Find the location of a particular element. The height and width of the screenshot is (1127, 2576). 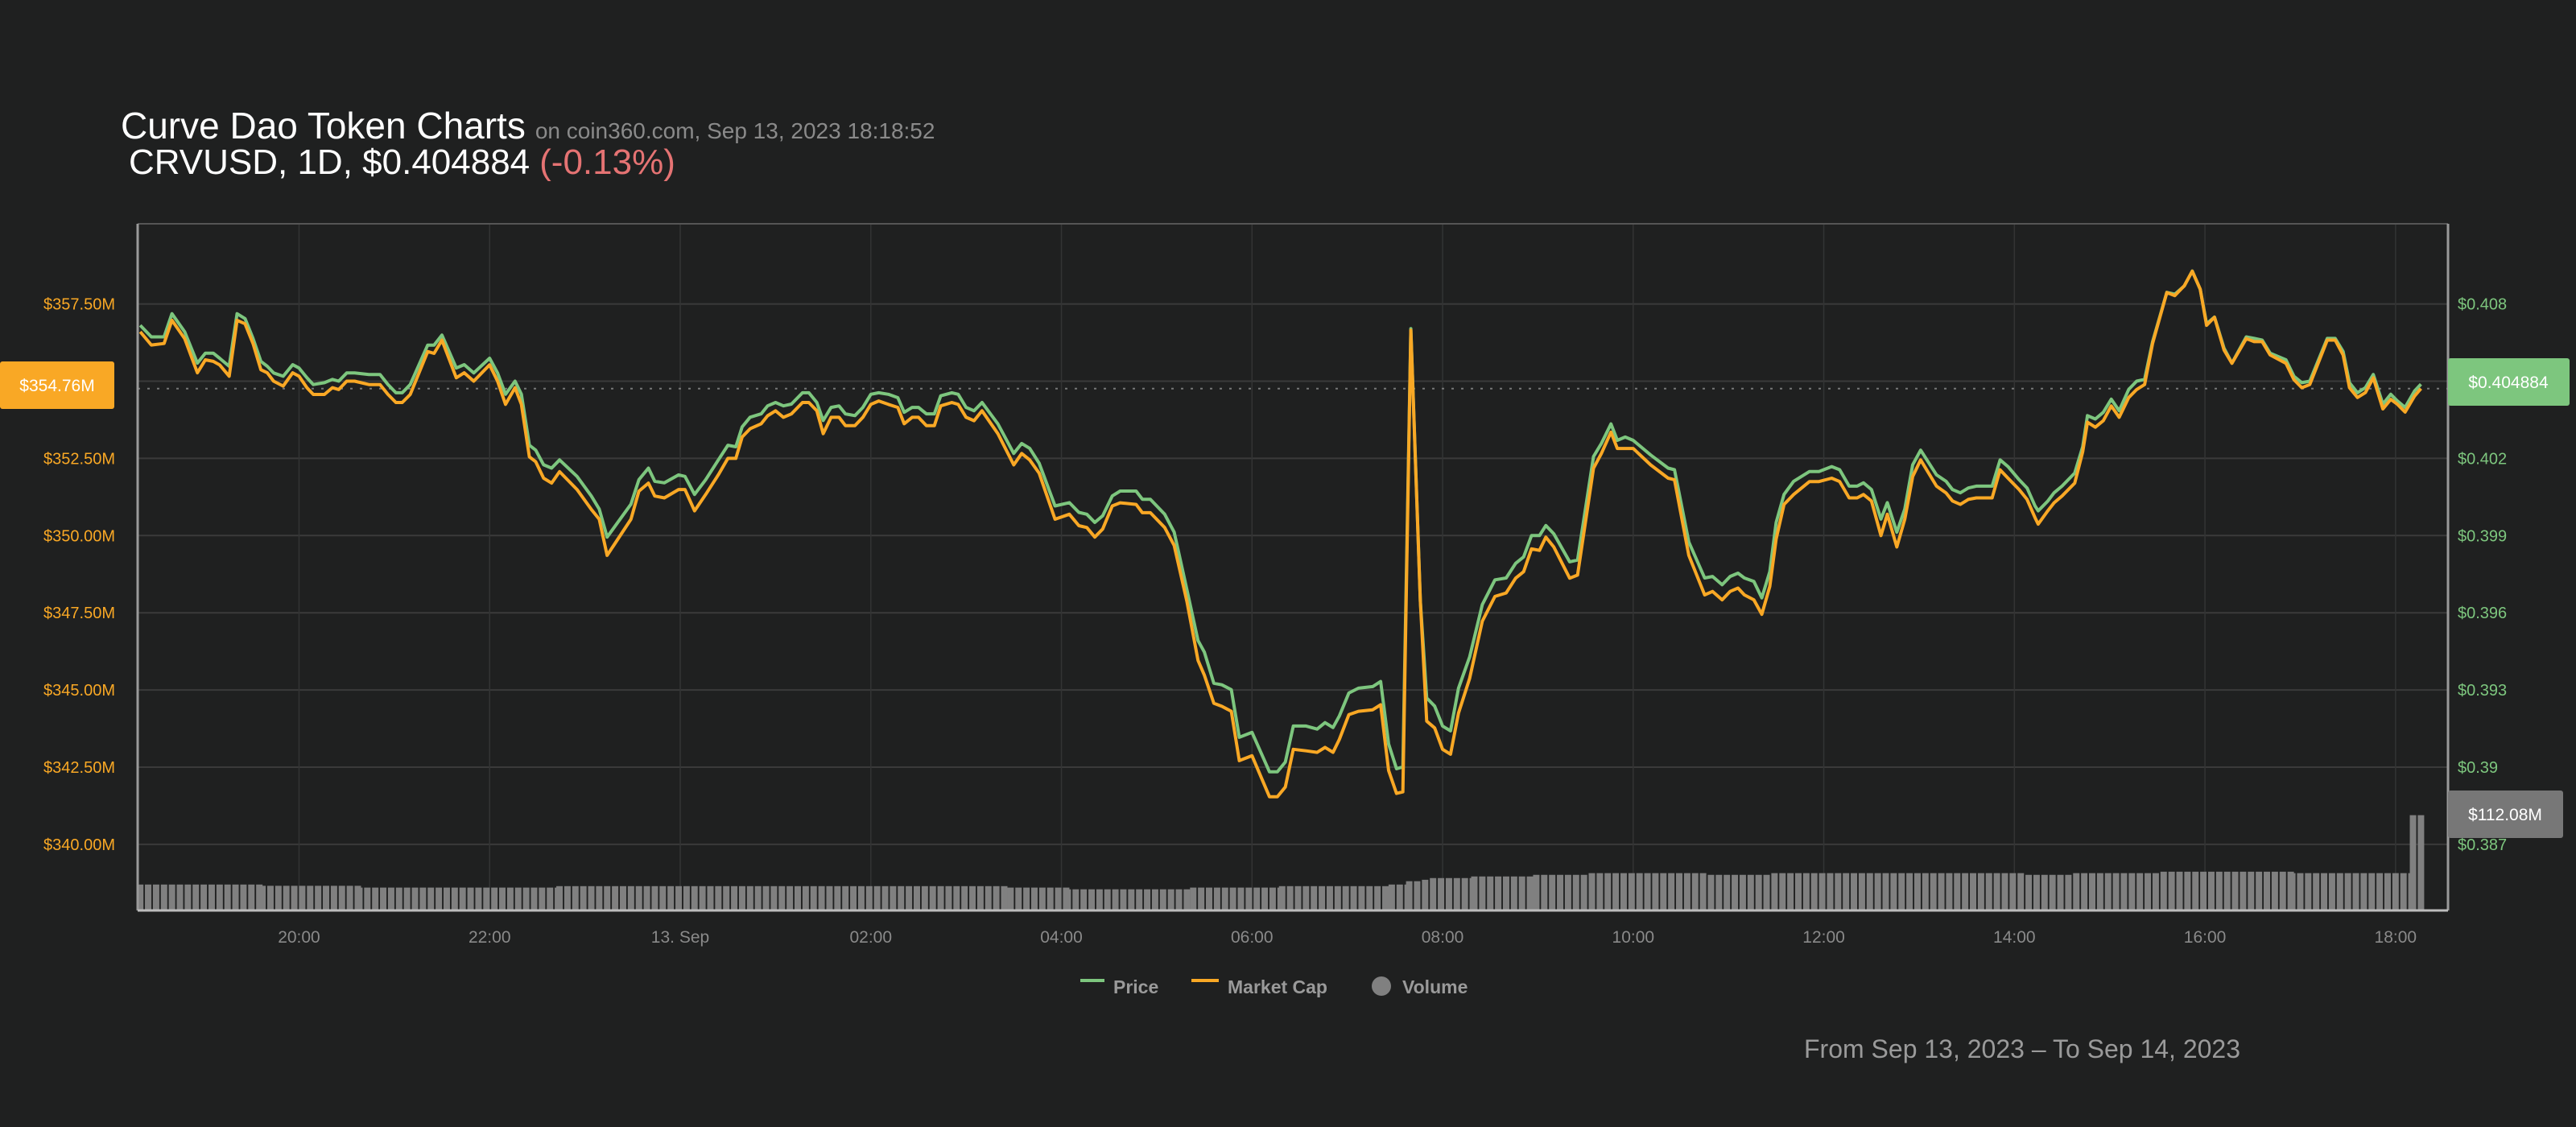

right-axis-tick-label: $0.393 is located at coordinates (2482, 691).